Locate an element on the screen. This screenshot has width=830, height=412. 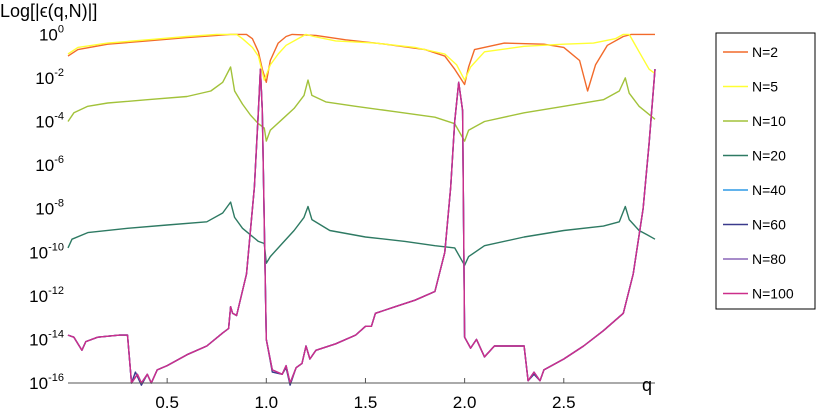
x-tick-label: 1.5 is located at coordinates (366, 402).